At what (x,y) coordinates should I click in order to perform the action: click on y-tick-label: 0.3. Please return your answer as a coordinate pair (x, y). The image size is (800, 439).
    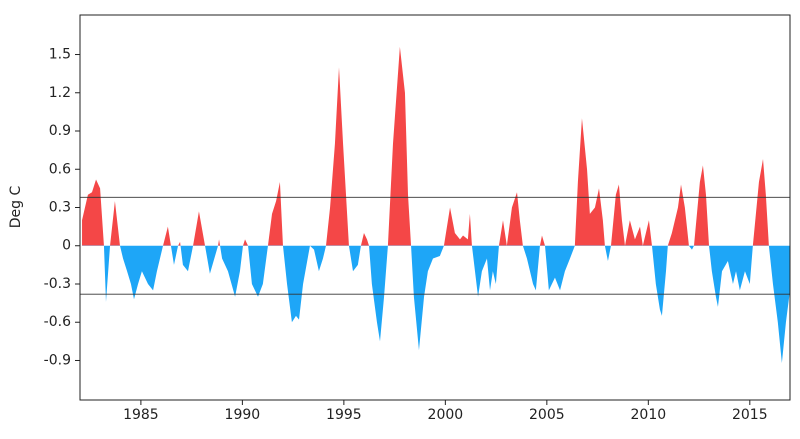
    Looking at the image, I should click on (60, 208).